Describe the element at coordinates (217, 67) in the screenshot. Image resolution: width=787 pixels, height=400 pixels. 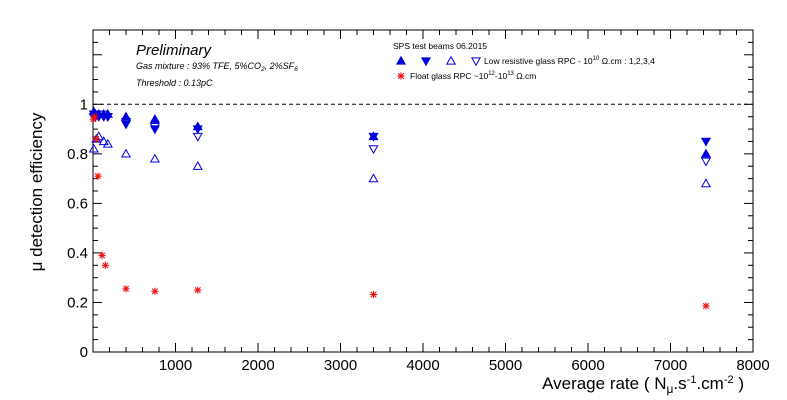
I see `gas-mixture-label: Gas mixture : 93% TFE, 5%CO2, 2%SF6` at that location.